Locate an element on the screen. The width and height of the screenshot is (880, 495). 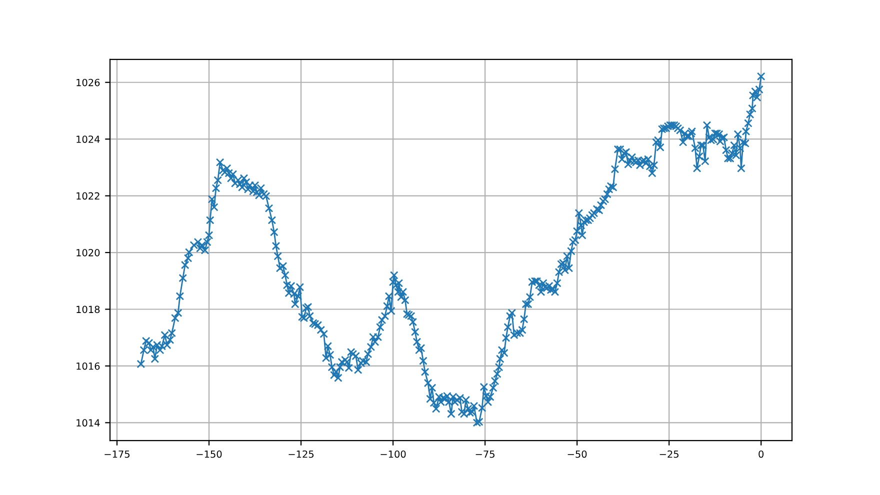
y-tick-label: 1026 is located at coordinates (88, 82).